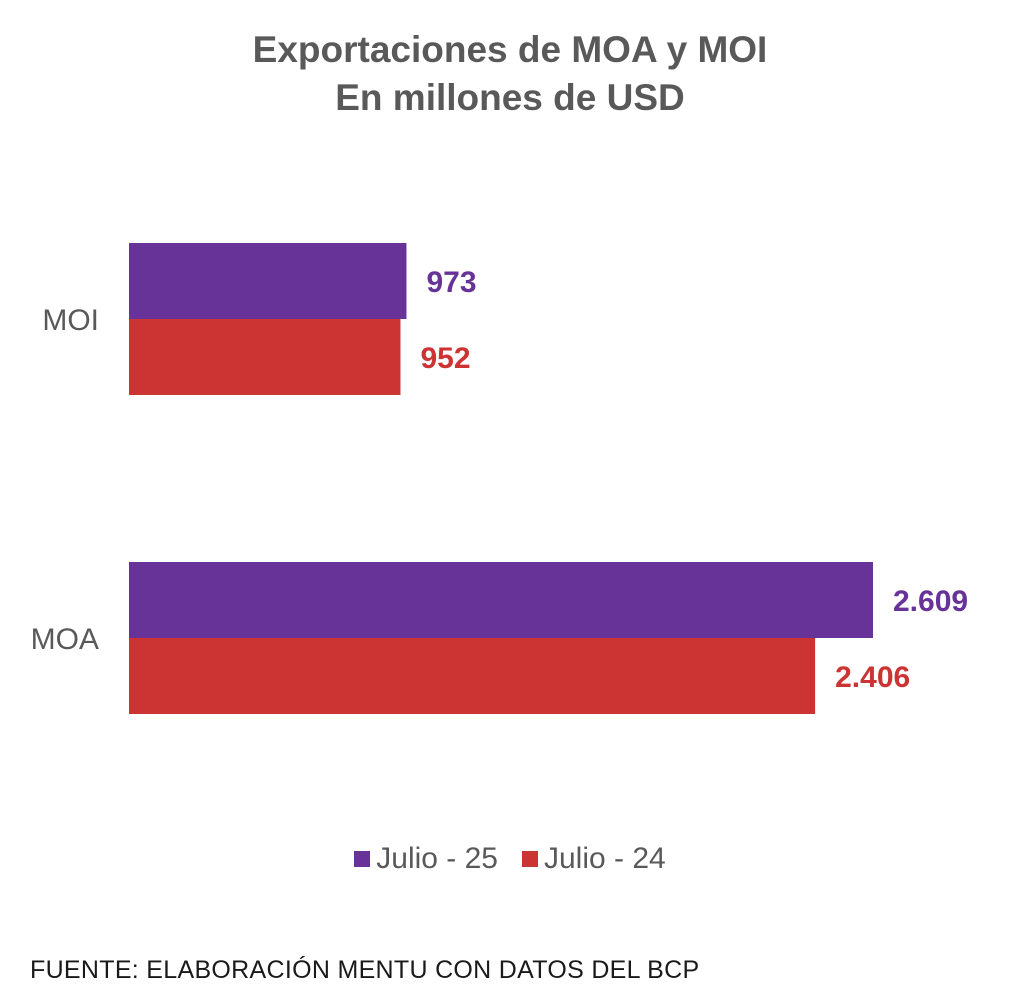  Describe the element at coordinates (70, 320) in the screenshot. I see `category-label-moi: MOI` at that location.